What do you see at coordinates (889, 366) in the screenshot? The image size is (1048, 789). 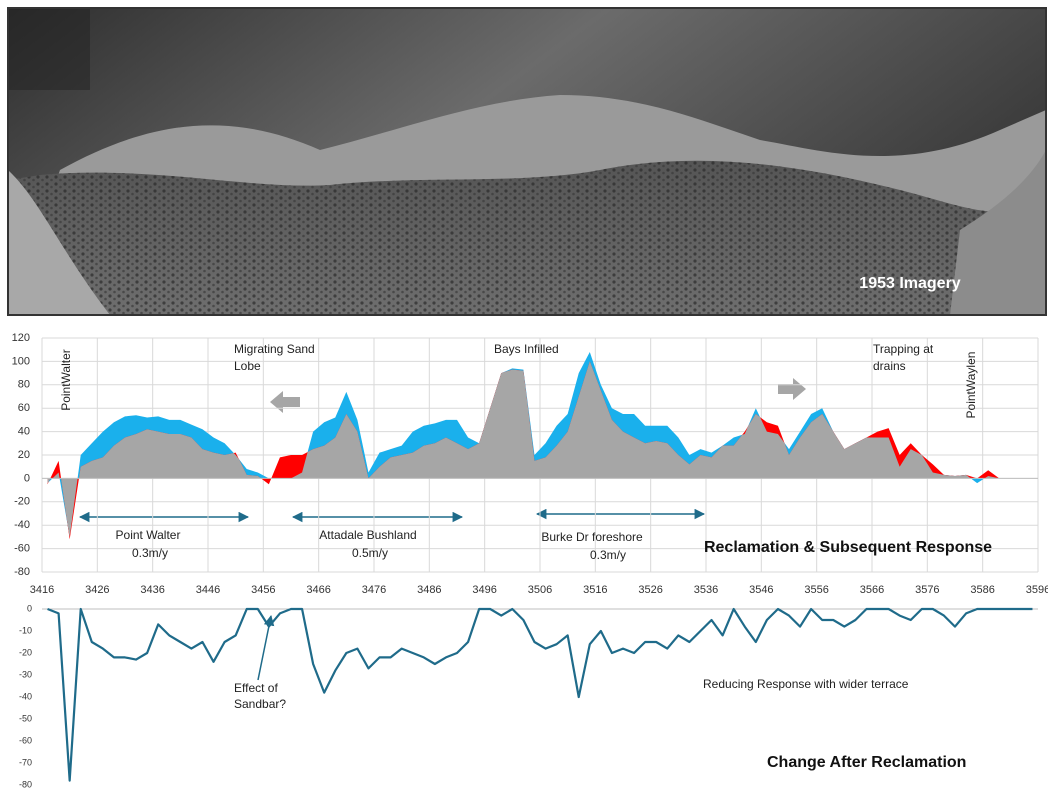 I see `annotation: drains` at bounding box center [889, 366].